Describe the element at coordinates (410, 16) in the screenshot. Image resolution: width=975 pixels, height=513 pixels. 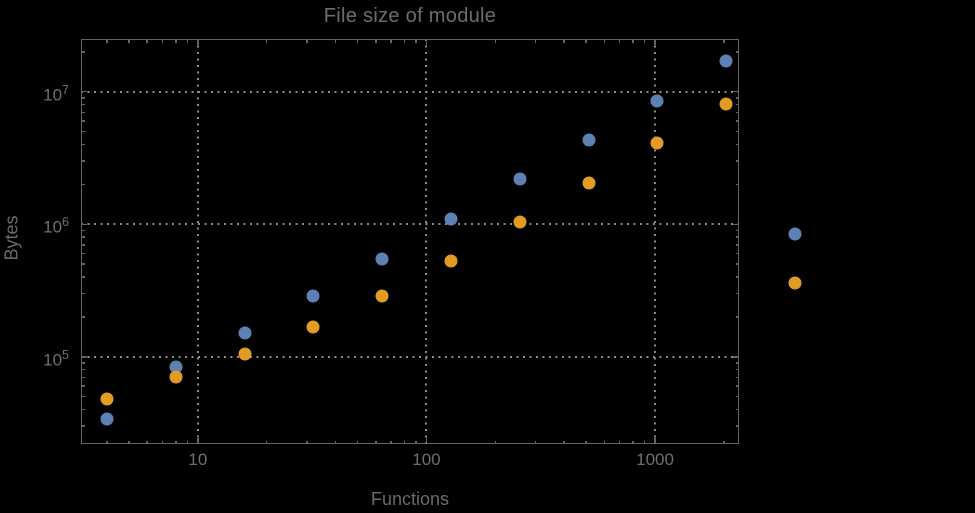
I see `chart-title: File size of module` at that location.